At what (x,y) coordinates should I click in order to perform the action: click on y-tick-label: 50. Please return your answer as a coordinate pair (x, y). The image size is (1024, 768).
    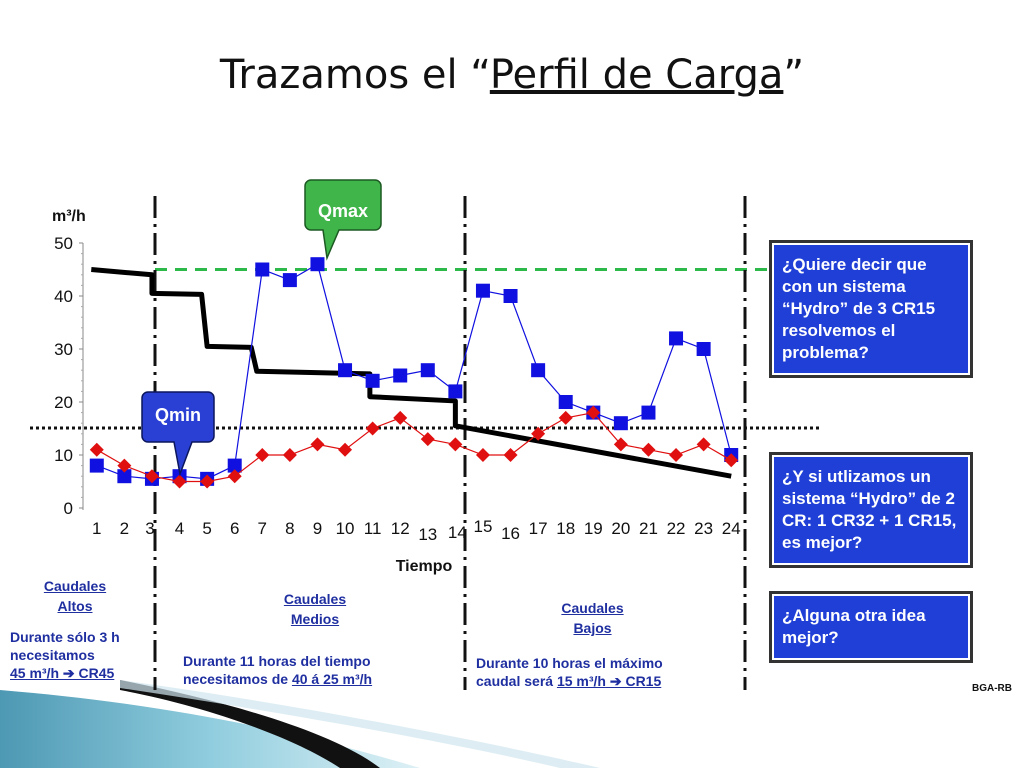
    Looking at the image, I should click on (63, 243).